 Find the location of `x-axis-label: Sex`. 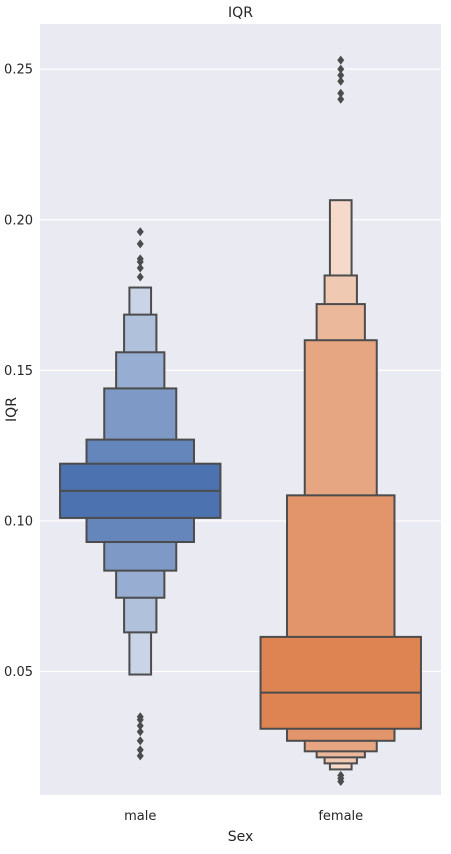

x-axis-label: Sex is located at coordinates (241, 837).